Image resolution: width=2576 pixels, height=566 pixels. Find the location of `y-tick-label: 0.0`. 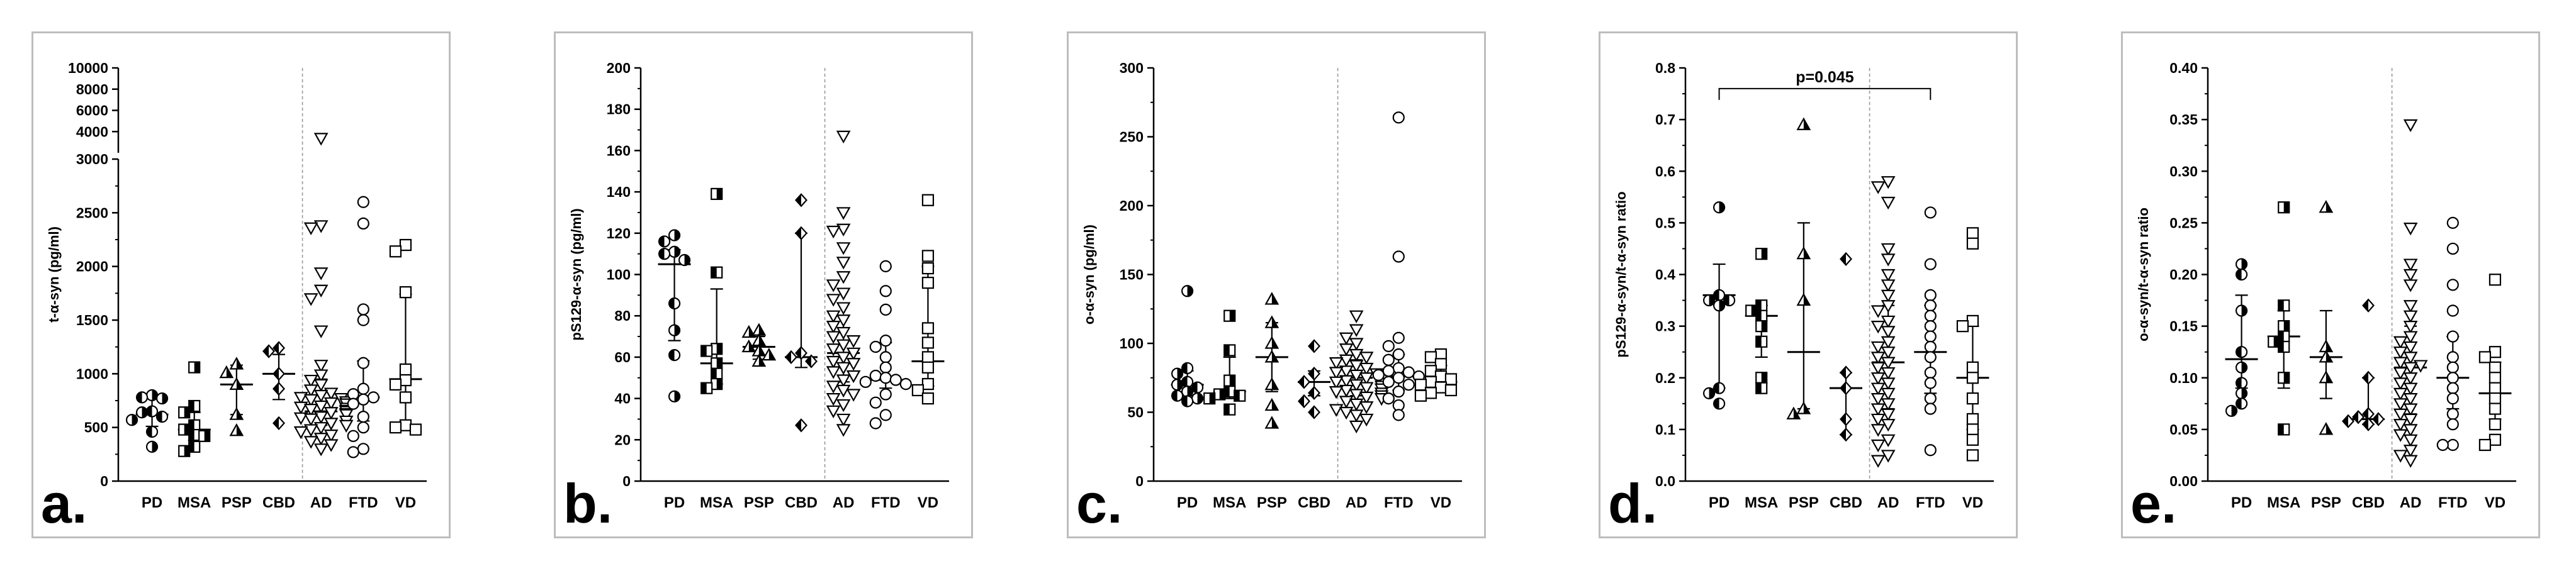

y-tick-label: 0.0 is located at coordinates (1665, 481).